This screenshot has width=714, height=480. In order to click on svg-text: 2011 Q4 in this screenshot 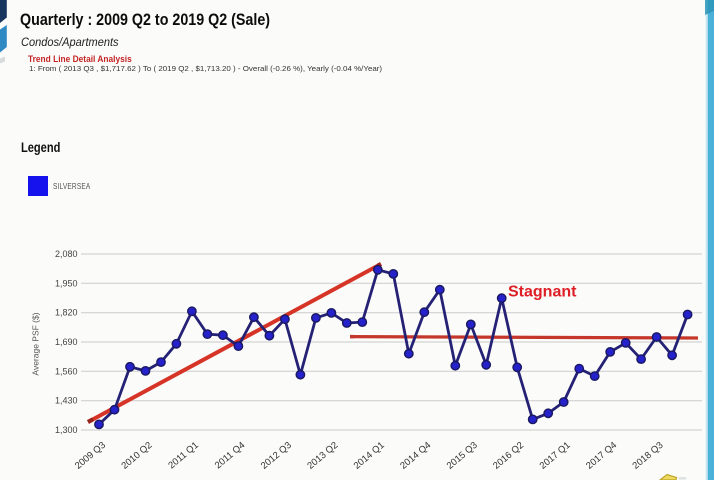, I will do `click(230, 455)`.